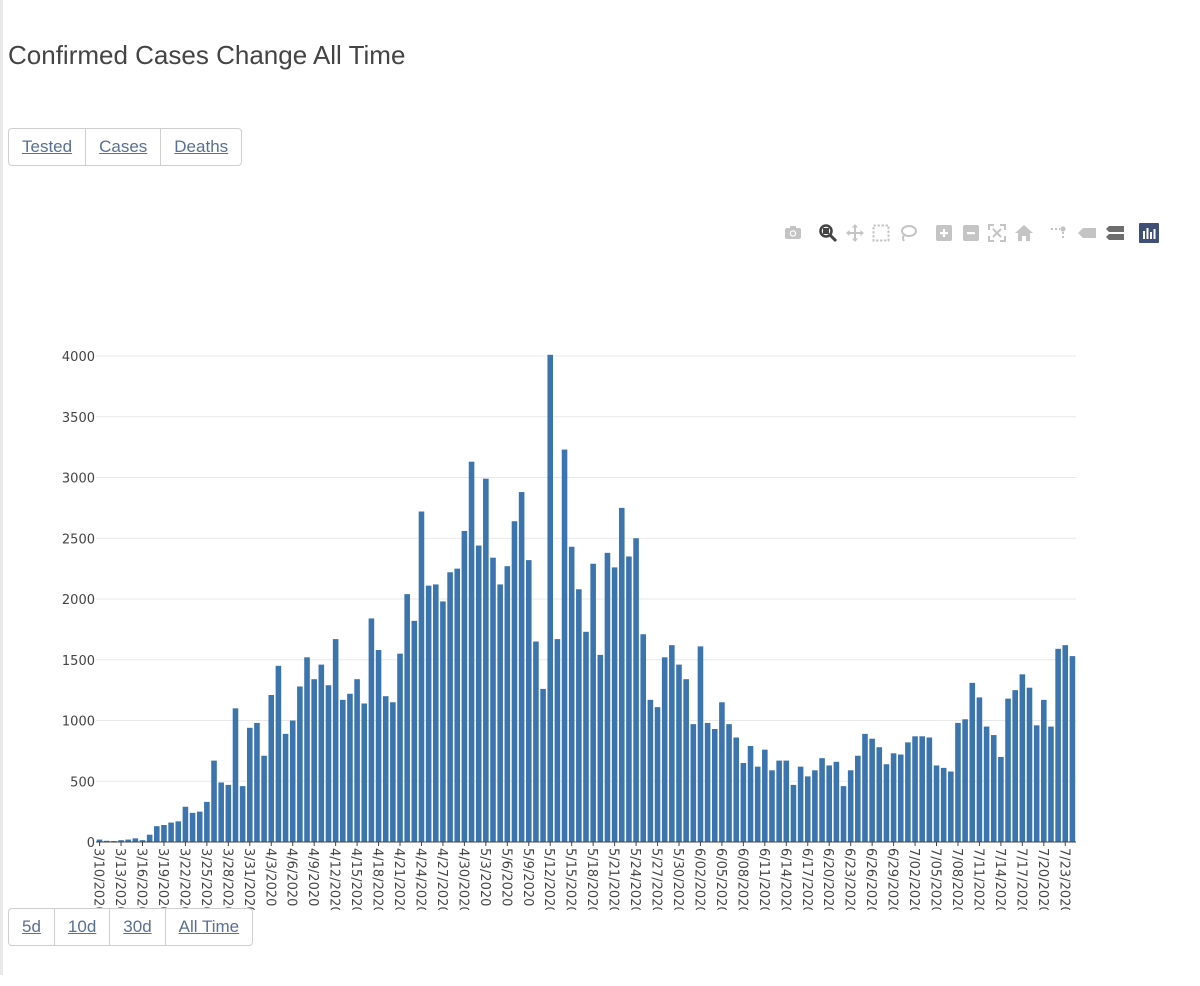 Image resolution: width=1200 pixels, height=986 pixels. I want to click on pan-icon, so click(855, 233).